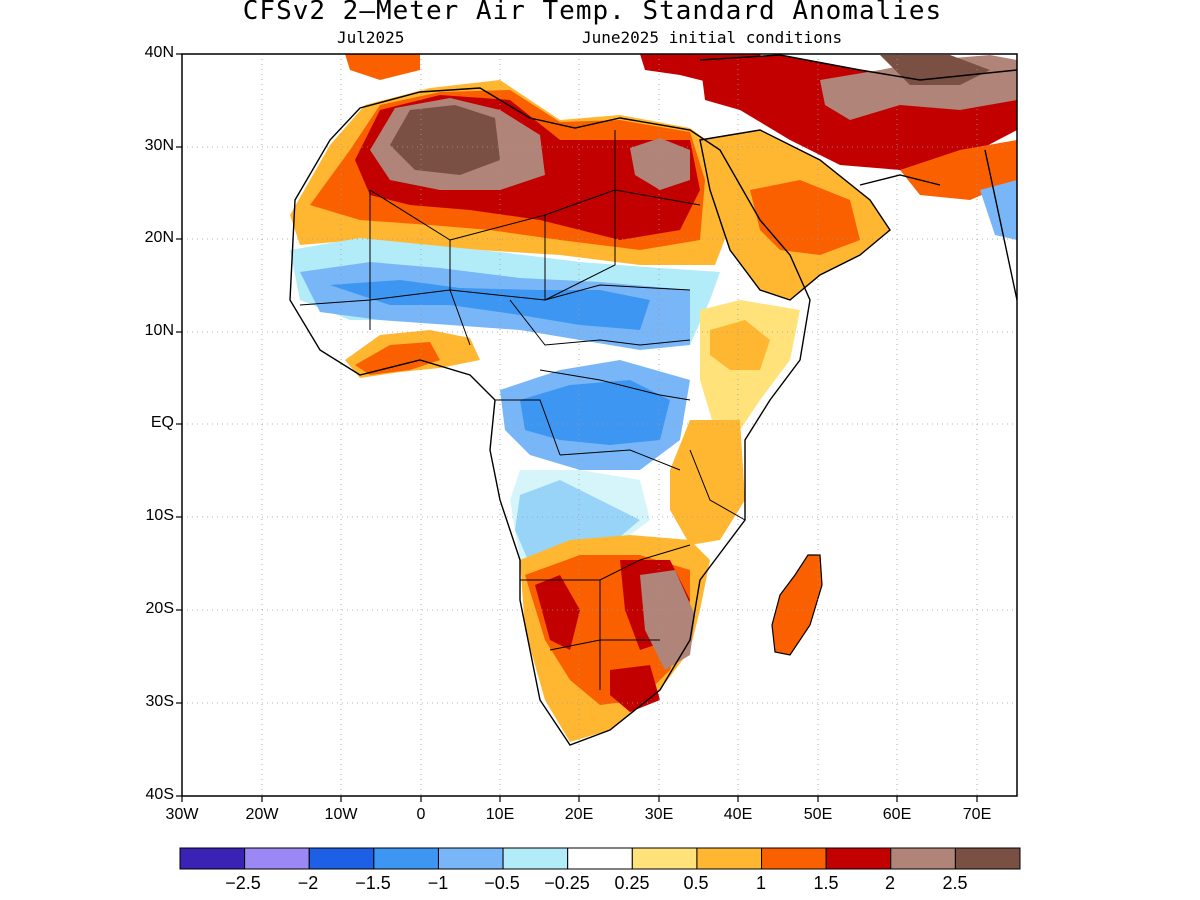  Describe the element at coordinates (712, 37) in the screenshot. I see `initial-conditions: June2025 initial conditions` at that location.